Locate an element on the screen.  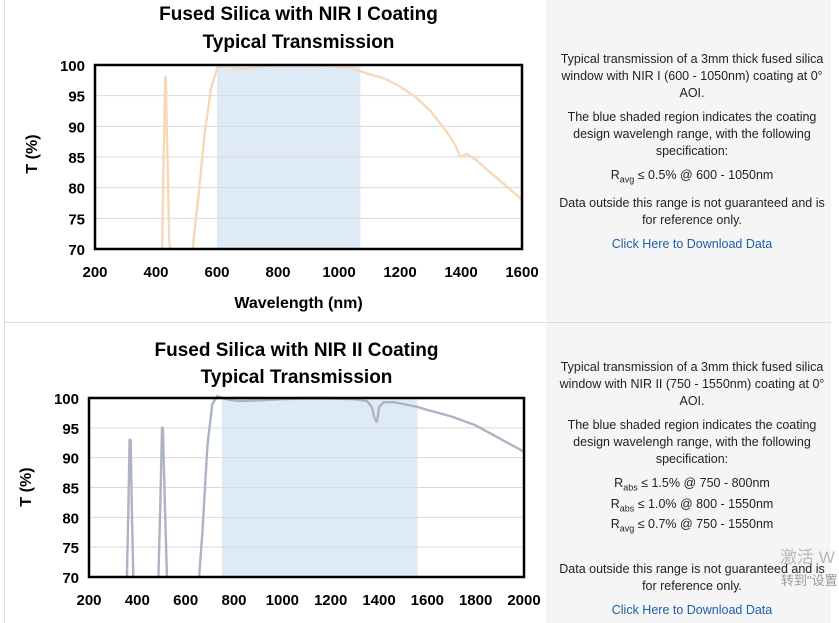
spec-value: ≤ 1.0% @ 800 - 1550nm is located at coordinates (704, 503).